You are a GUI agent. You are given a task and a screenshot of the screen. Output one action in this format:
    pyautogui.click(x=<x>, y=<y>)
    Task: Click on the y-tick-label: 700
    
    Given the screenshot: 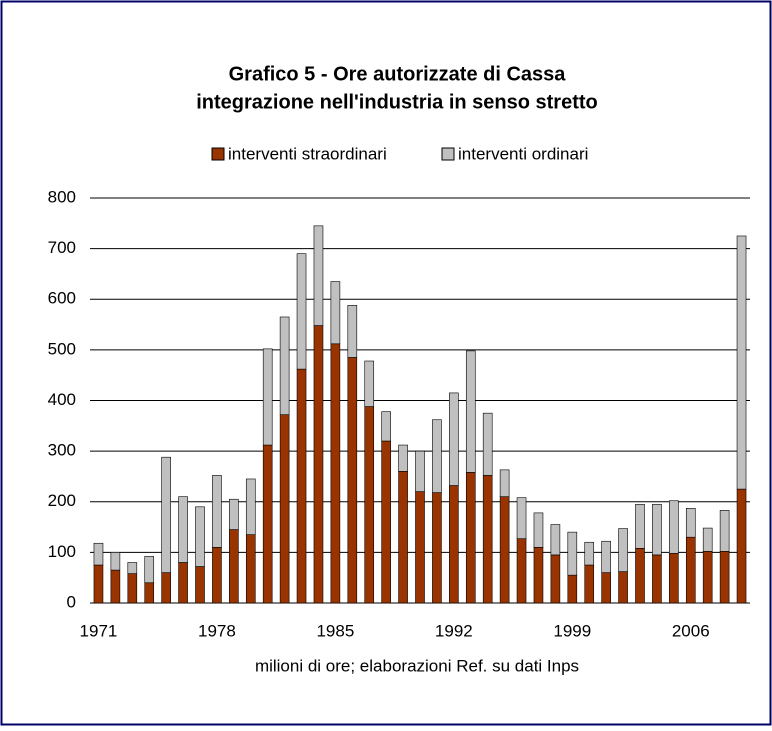 What is the action you would take?
    pyautogui.click(x=62, y=247)
    